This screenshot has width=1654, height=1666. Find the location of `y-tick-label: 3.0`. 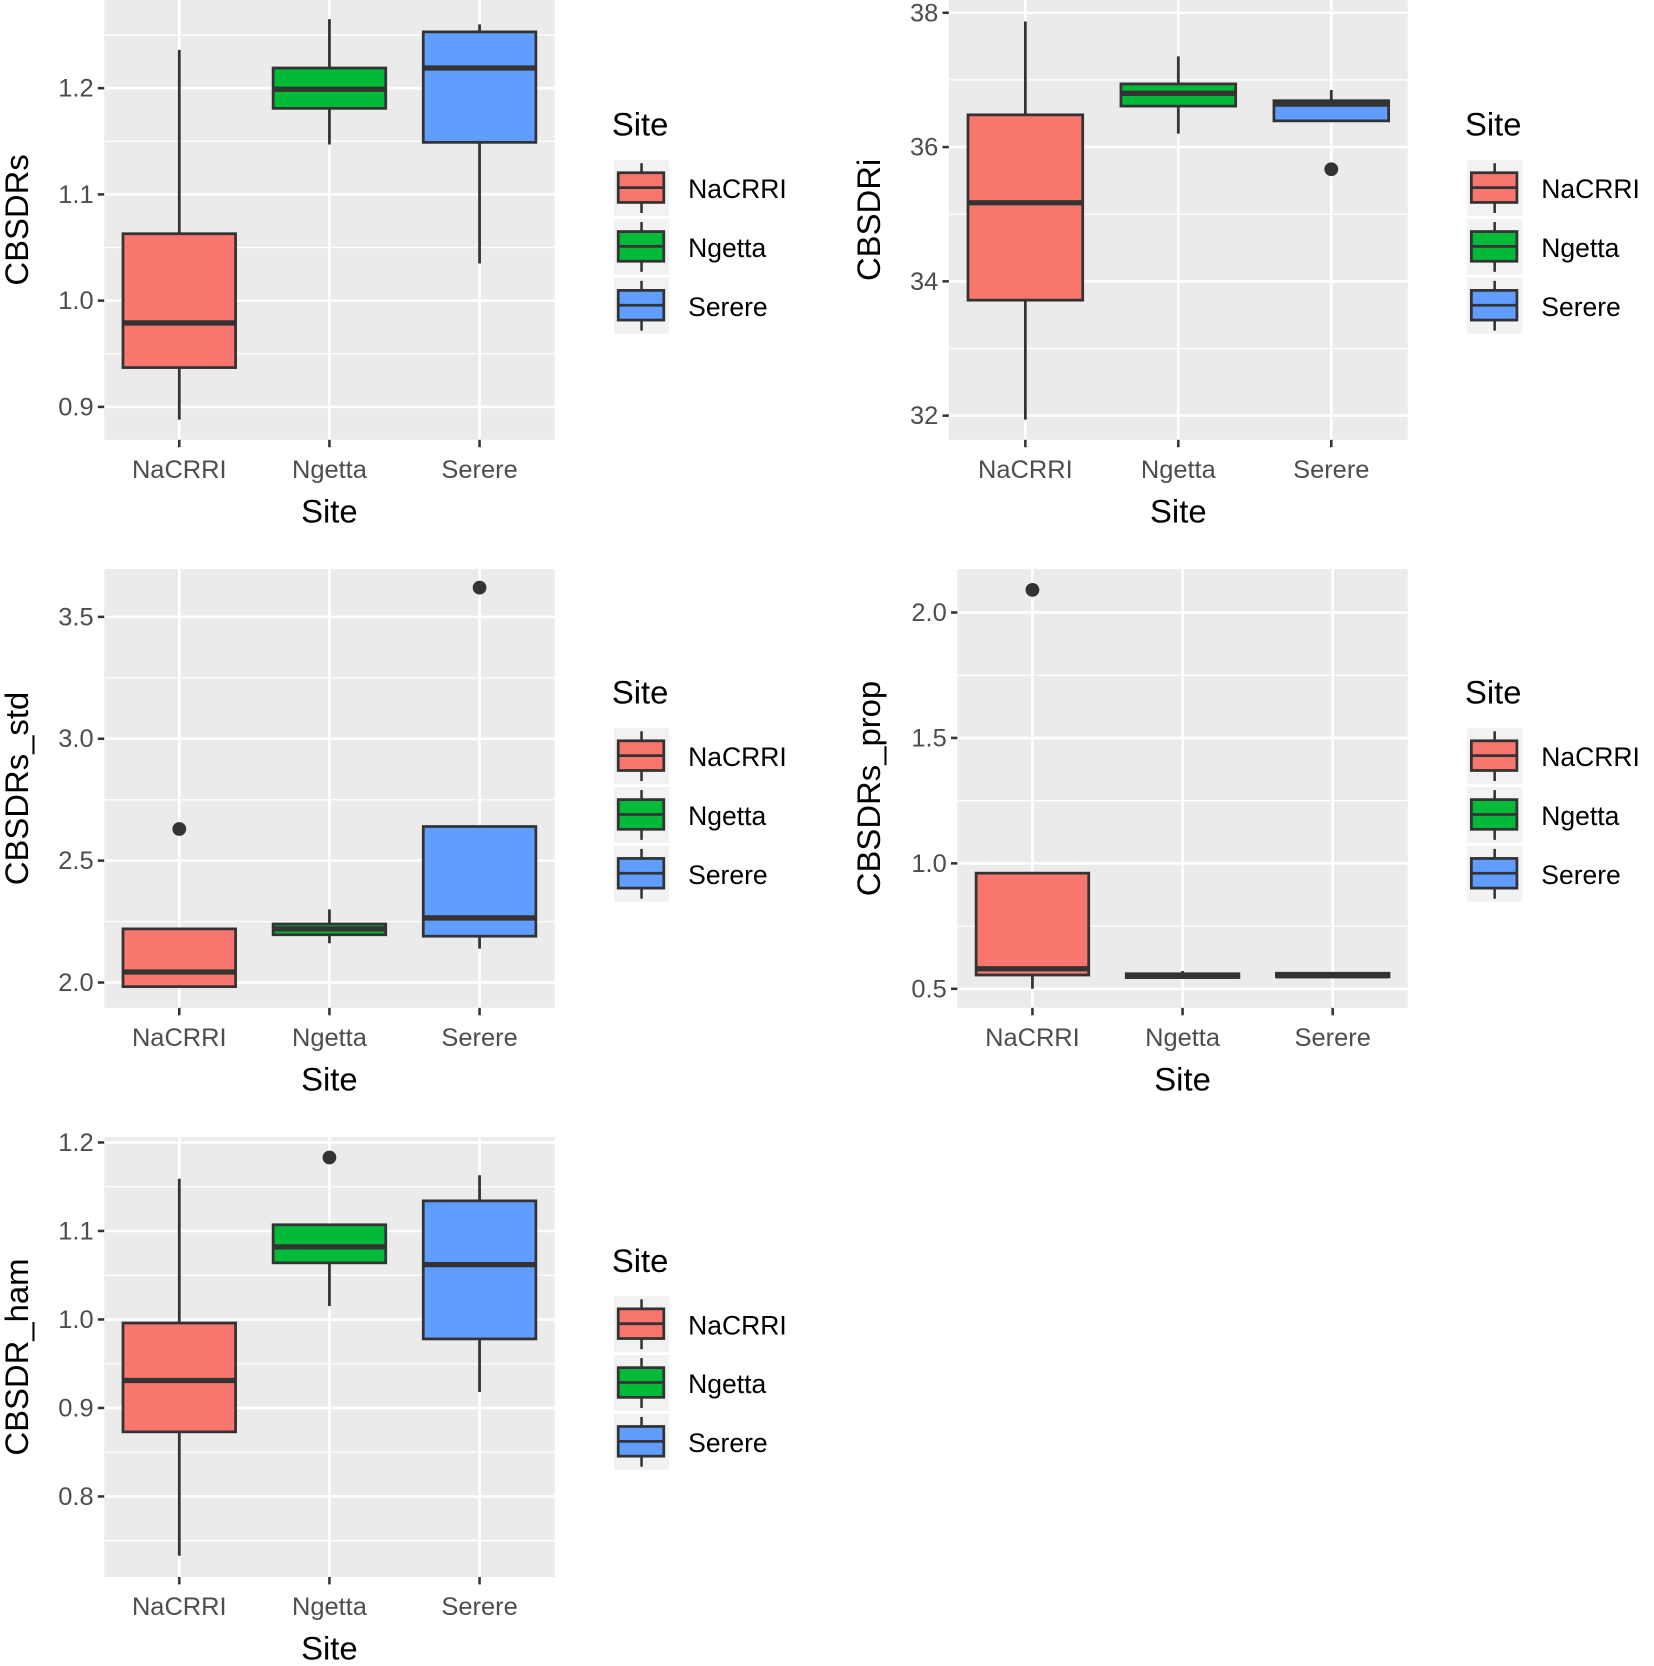

y-tick-label: 3.0 is located at coordinates (75, 739).